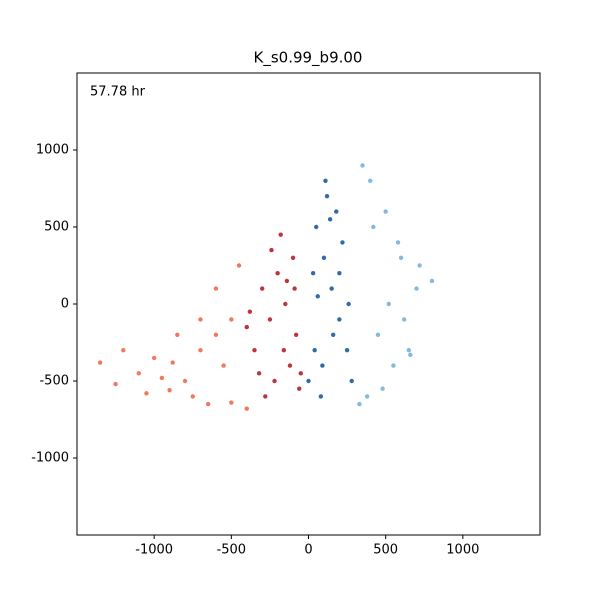 This screenshot has width=600, height=604. Describe the element at coordinates (308, 58) in the screenshot. I see `chart-title: K_s0.99_b9.00` at that location.